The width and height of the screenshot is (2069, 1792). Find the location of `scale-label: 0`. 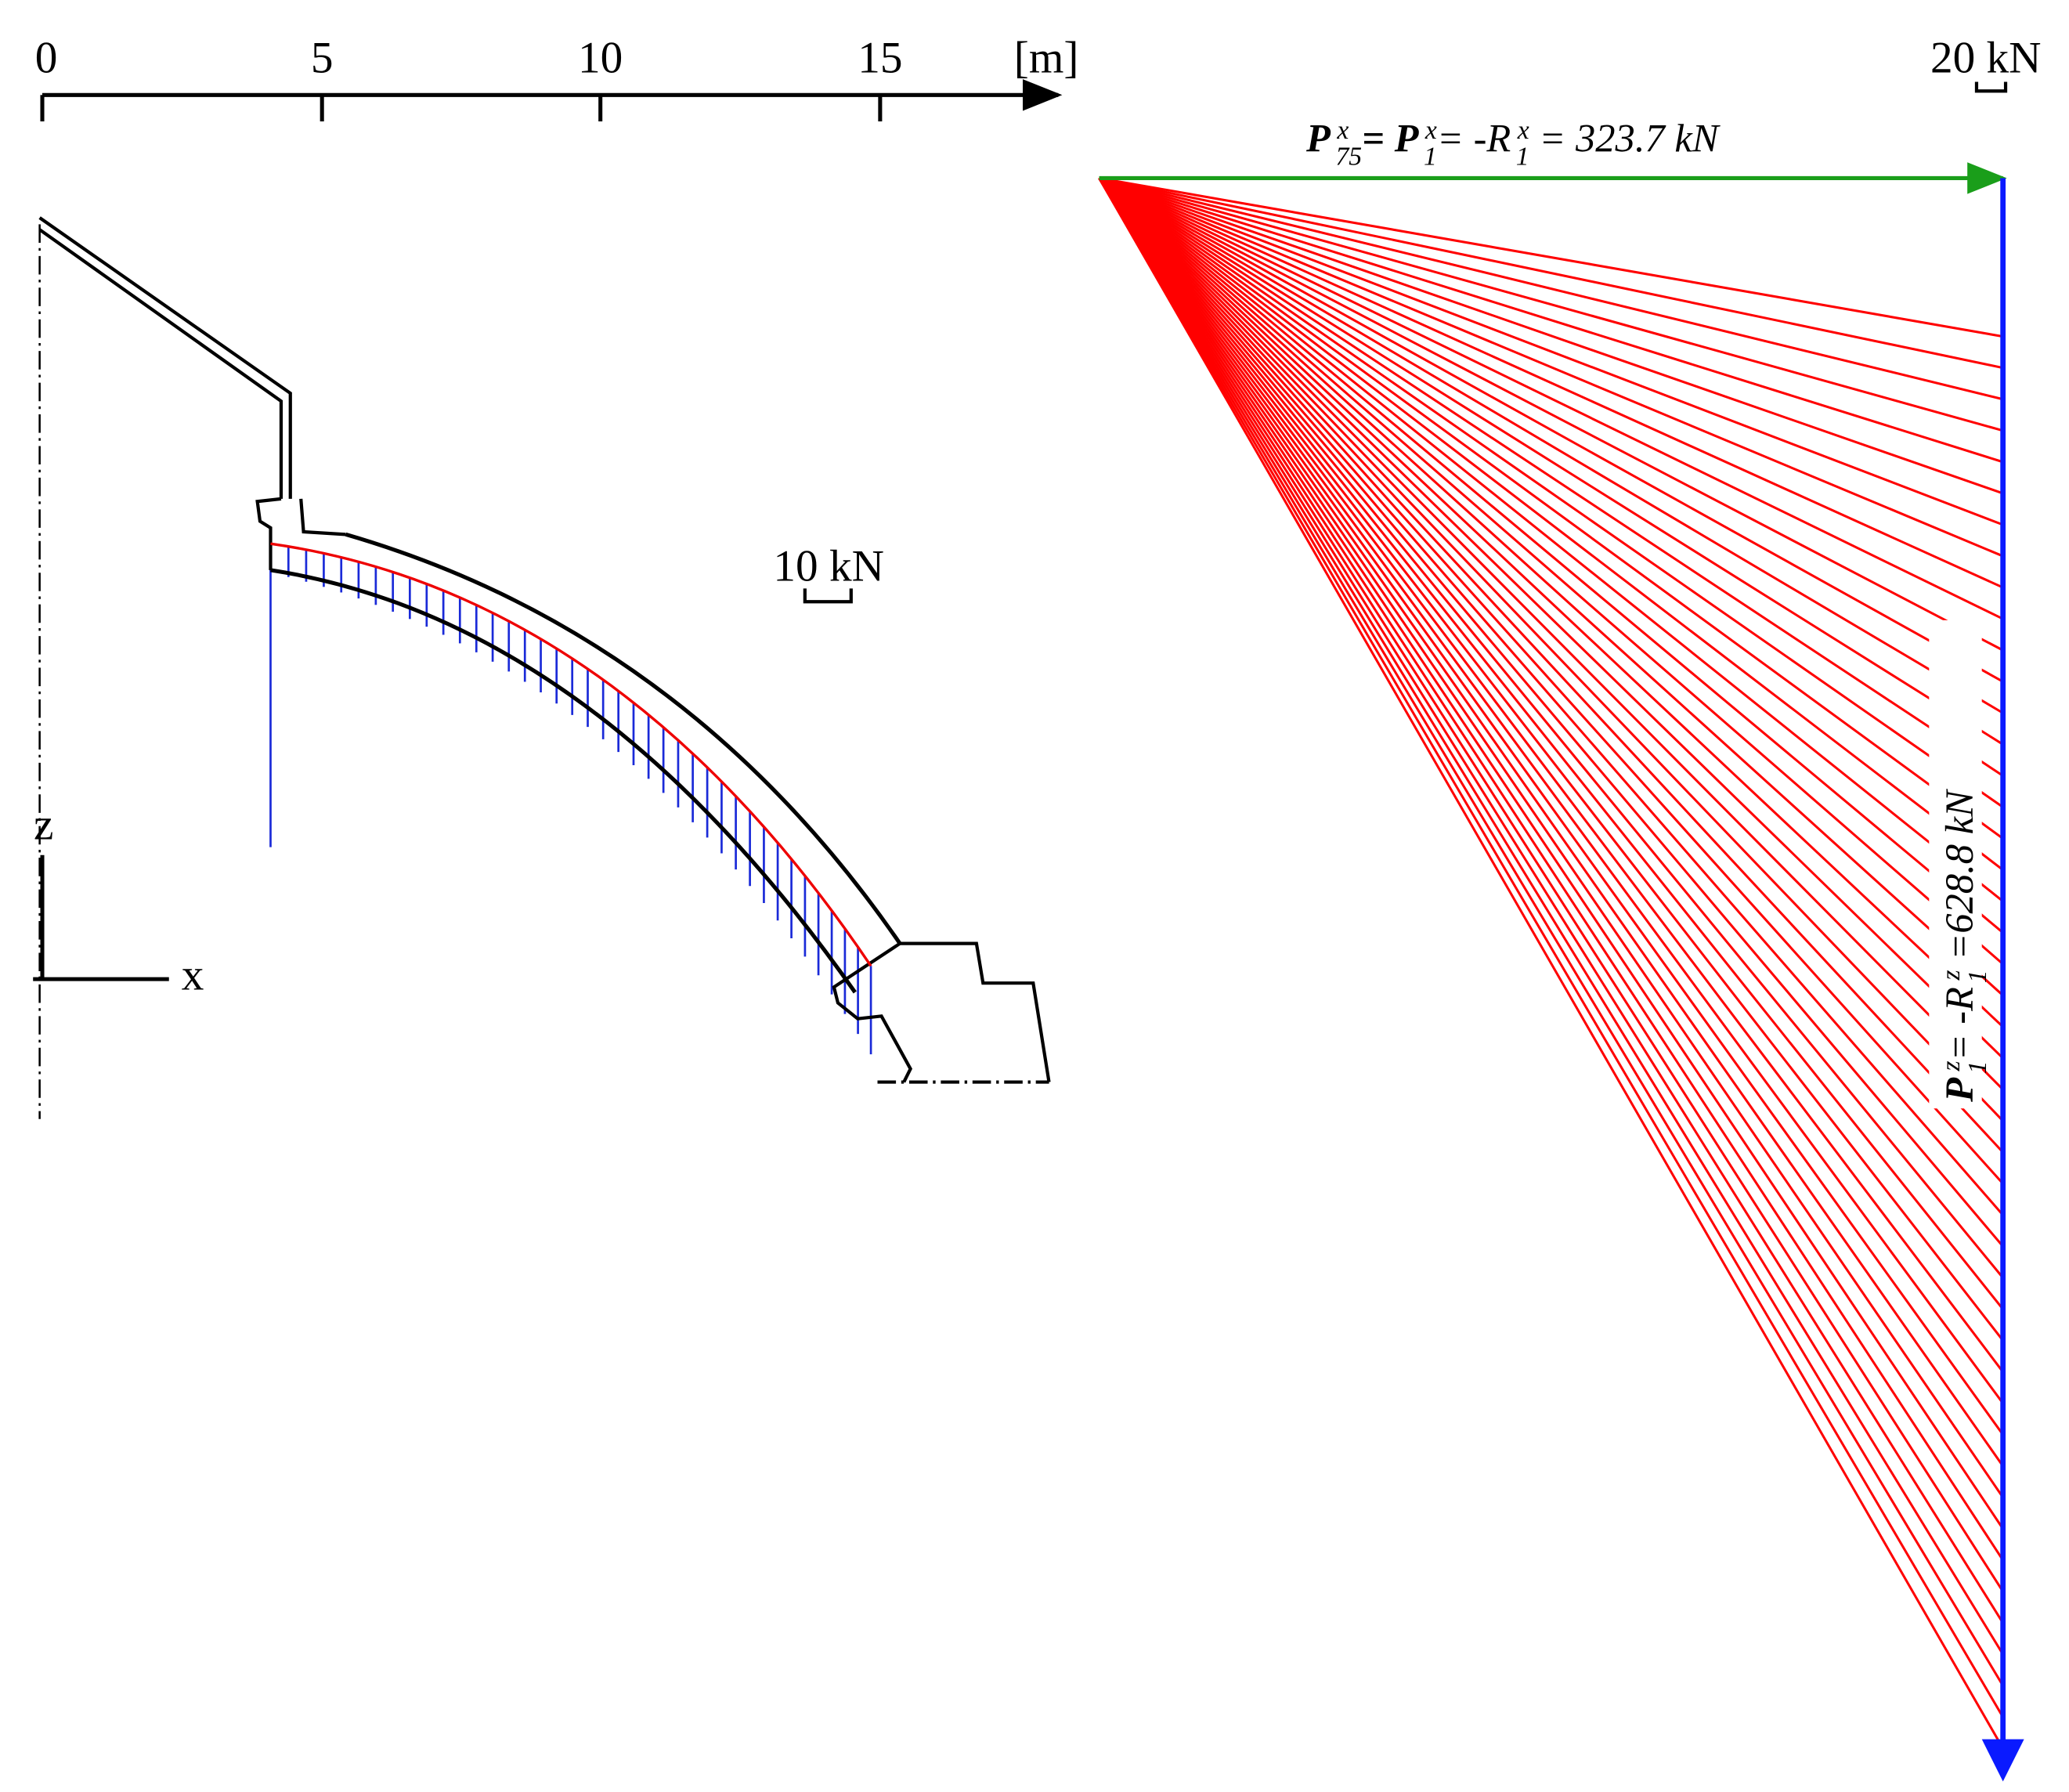

scale-label: 0 is located at coordinates (47, 58).